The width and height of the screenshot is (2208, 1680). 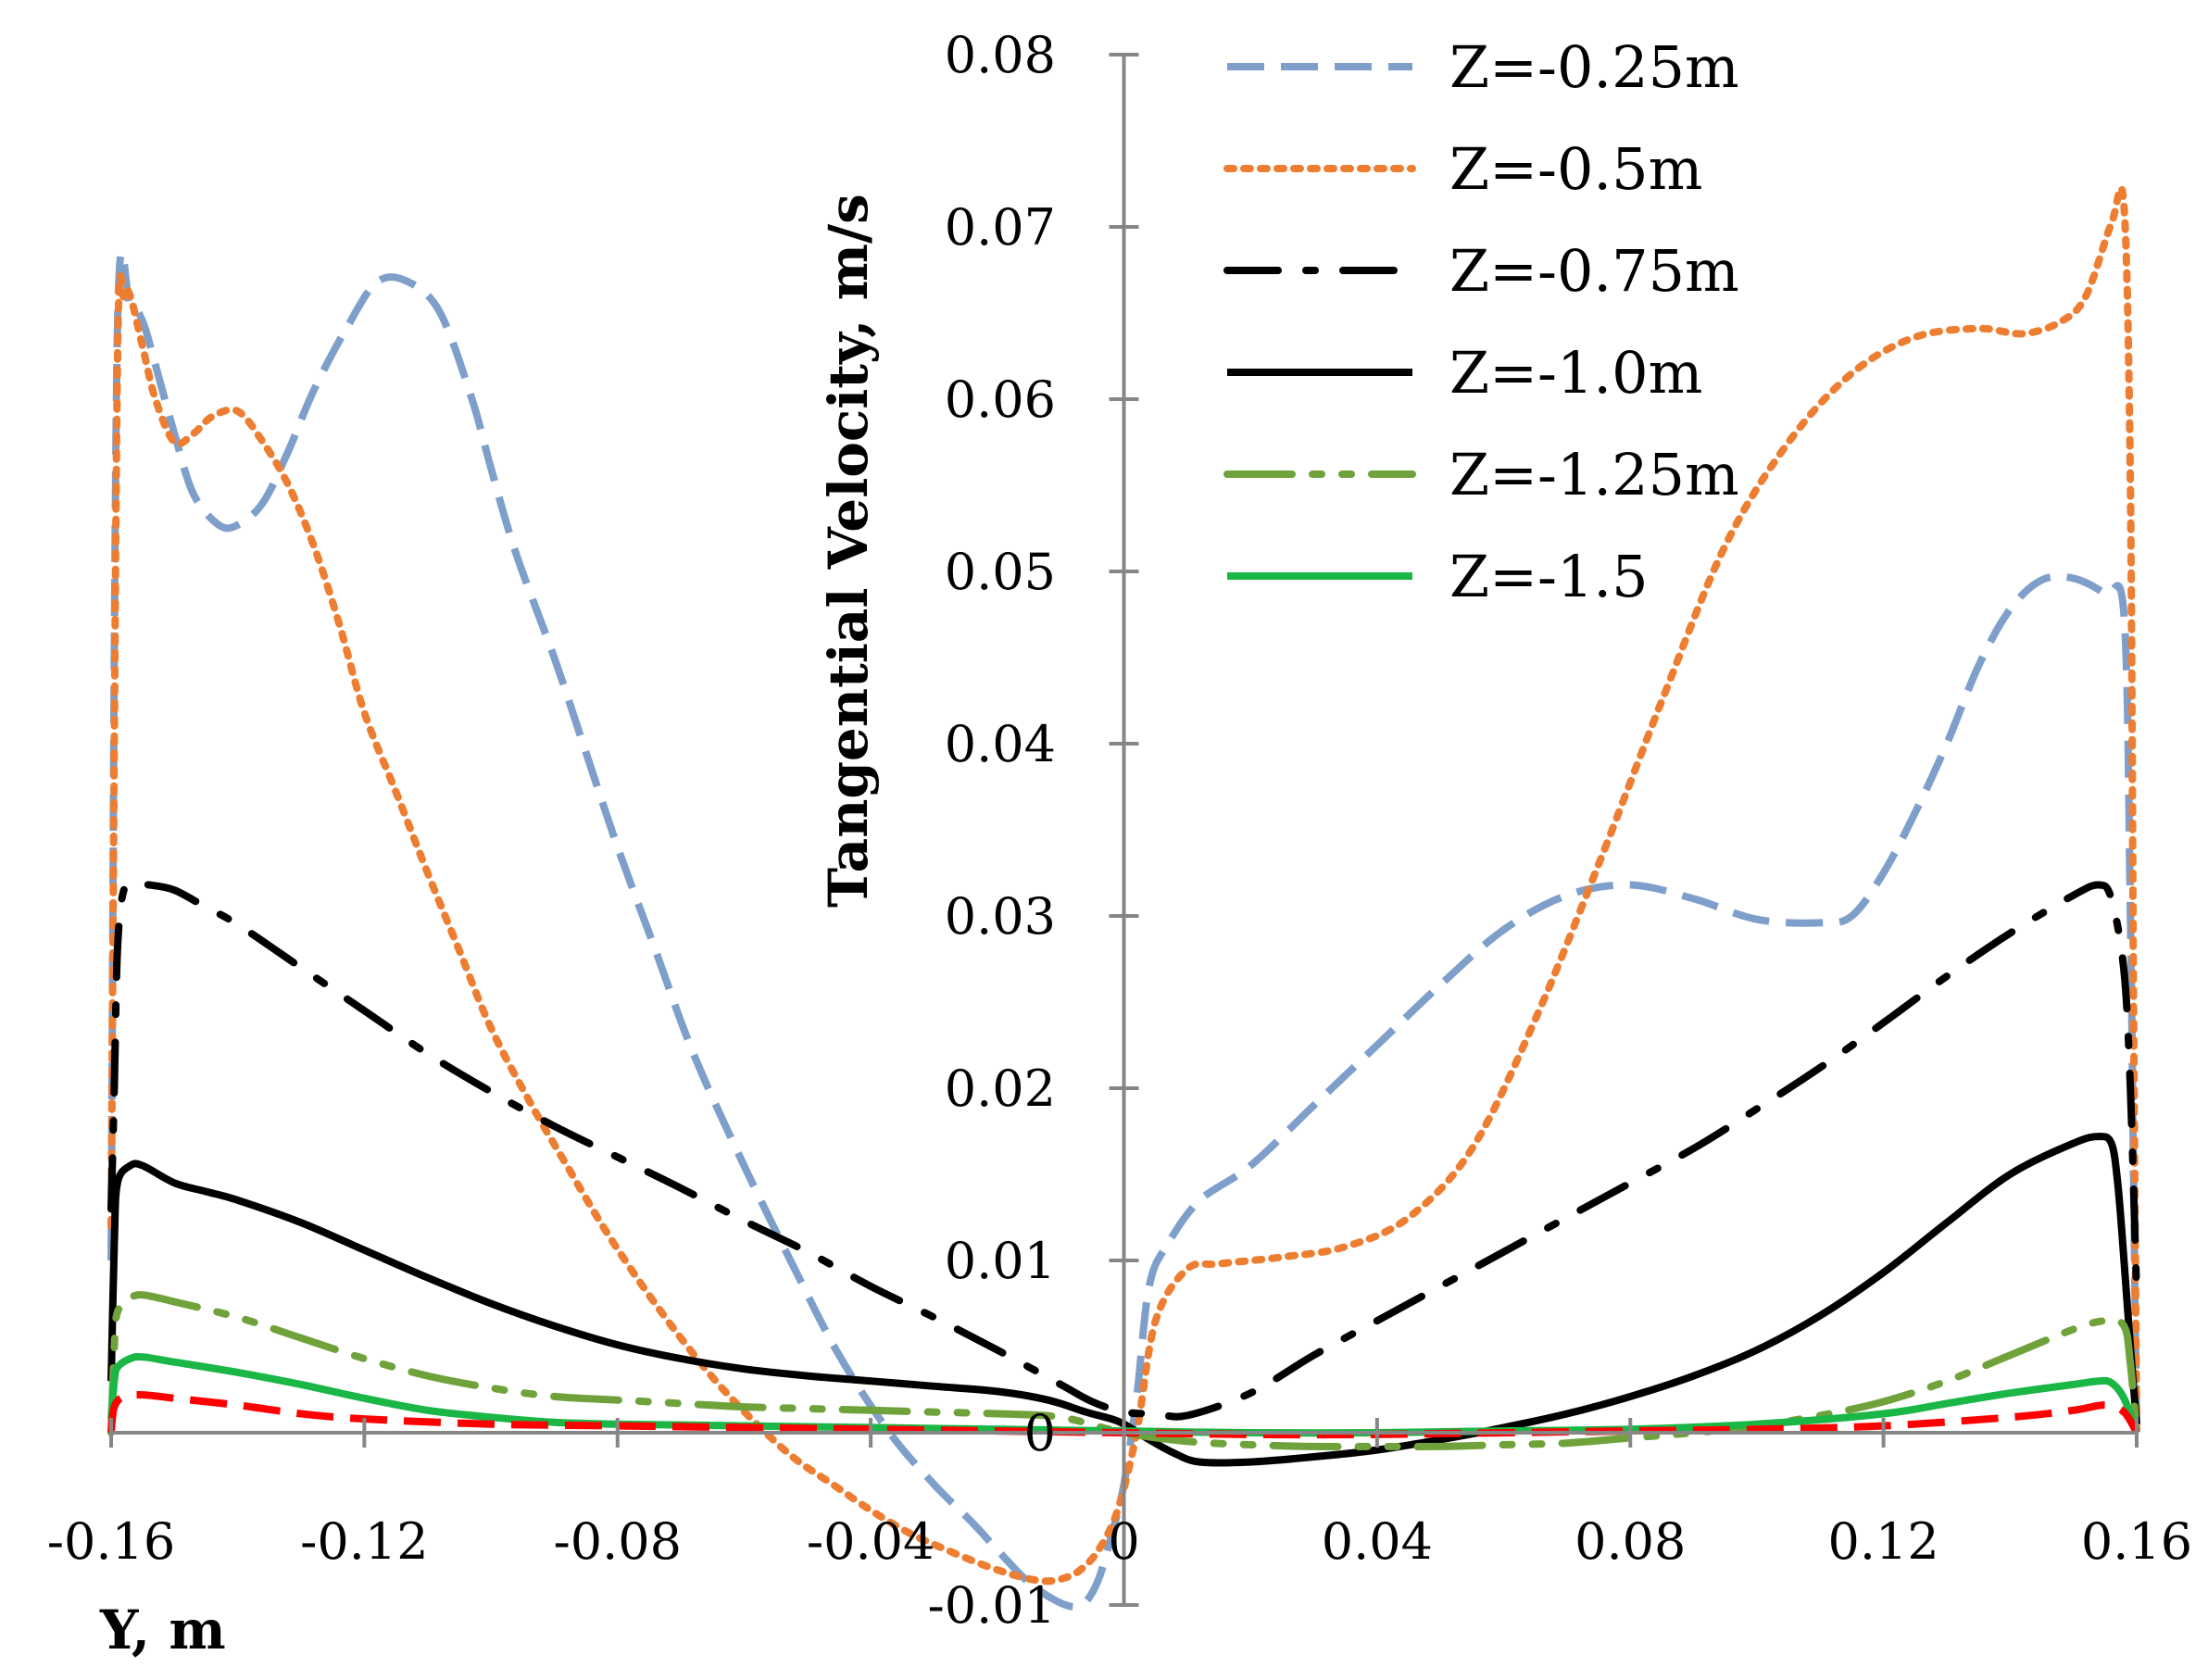 What do you see at coordinates (1575, 373) in the screenshot?
I see `legend-label: Z=-1.0m` at bounding box center [1575, 373].